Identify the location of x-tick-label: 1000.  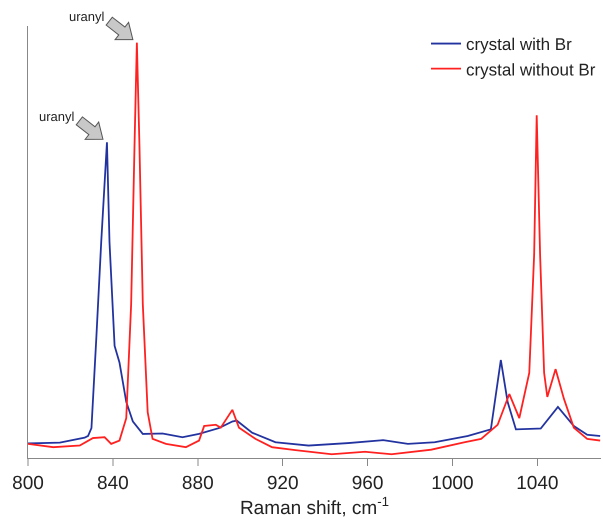
(452, 483).